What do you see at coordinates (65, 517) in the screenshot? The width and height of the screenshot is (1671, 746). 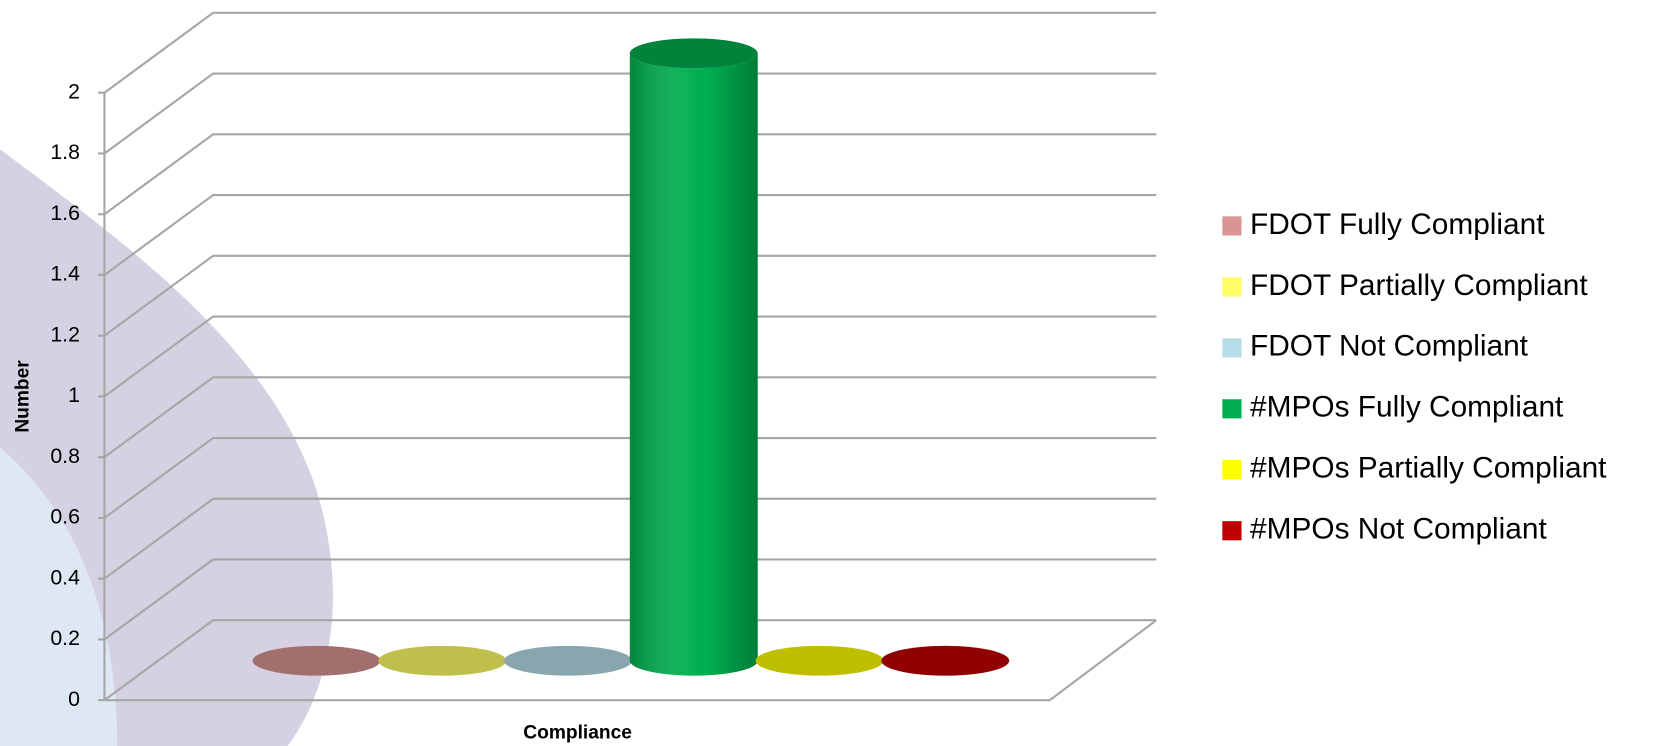 I see `y-tick-label: 0.6` at bounding box center [65, 517].